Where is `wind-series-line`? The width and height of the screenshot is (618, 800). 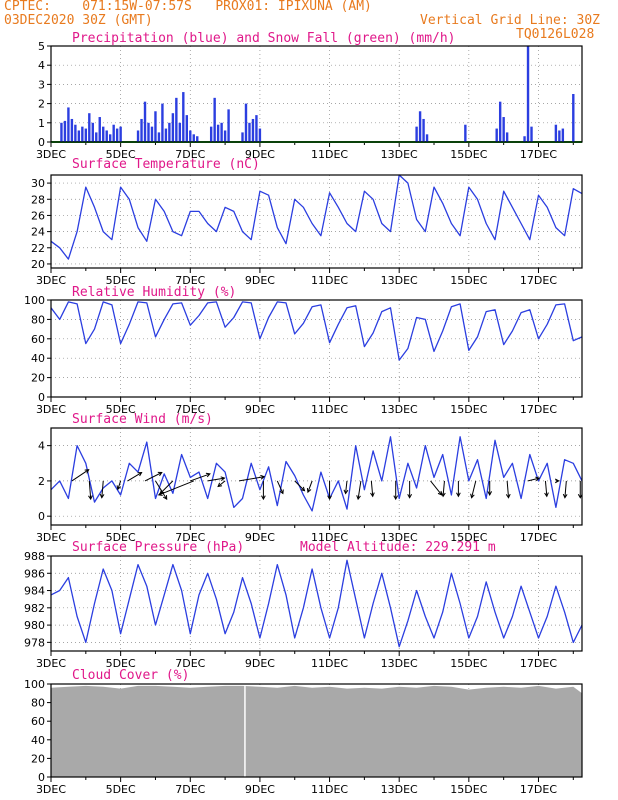 wind-series-line is located at coordinates (316, 474).